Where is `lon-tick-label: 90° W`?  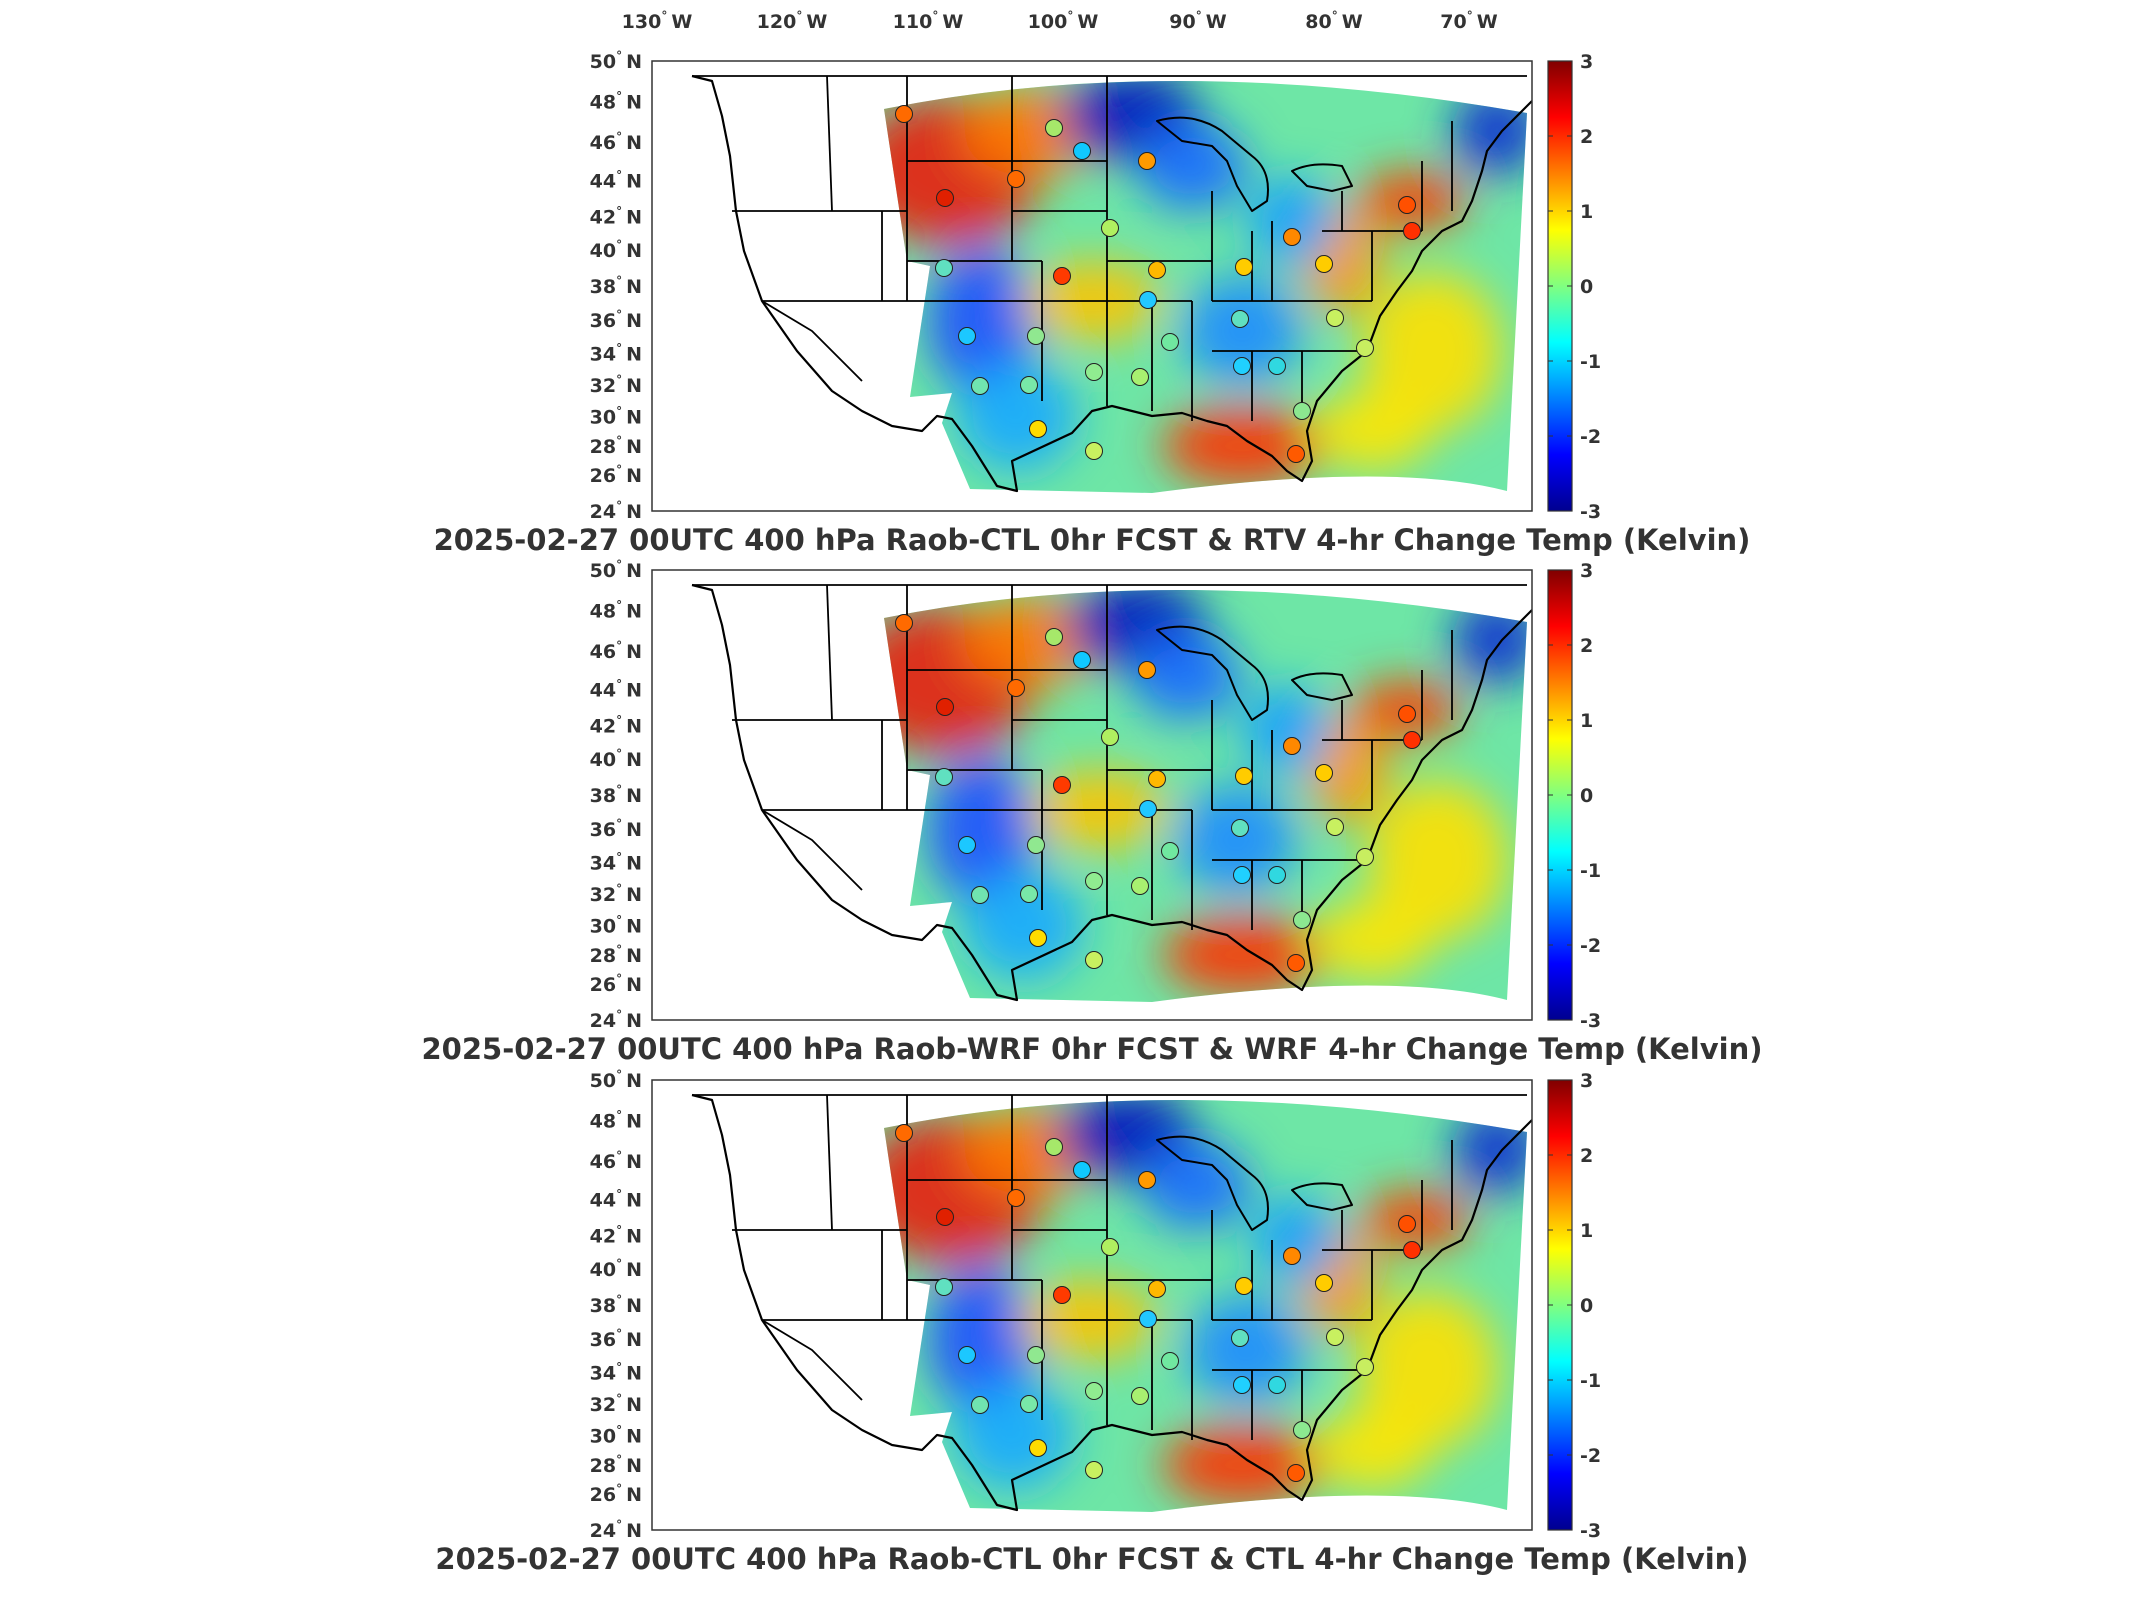 lon-tick-label: 90° W is located at coordinates (1197, 21).